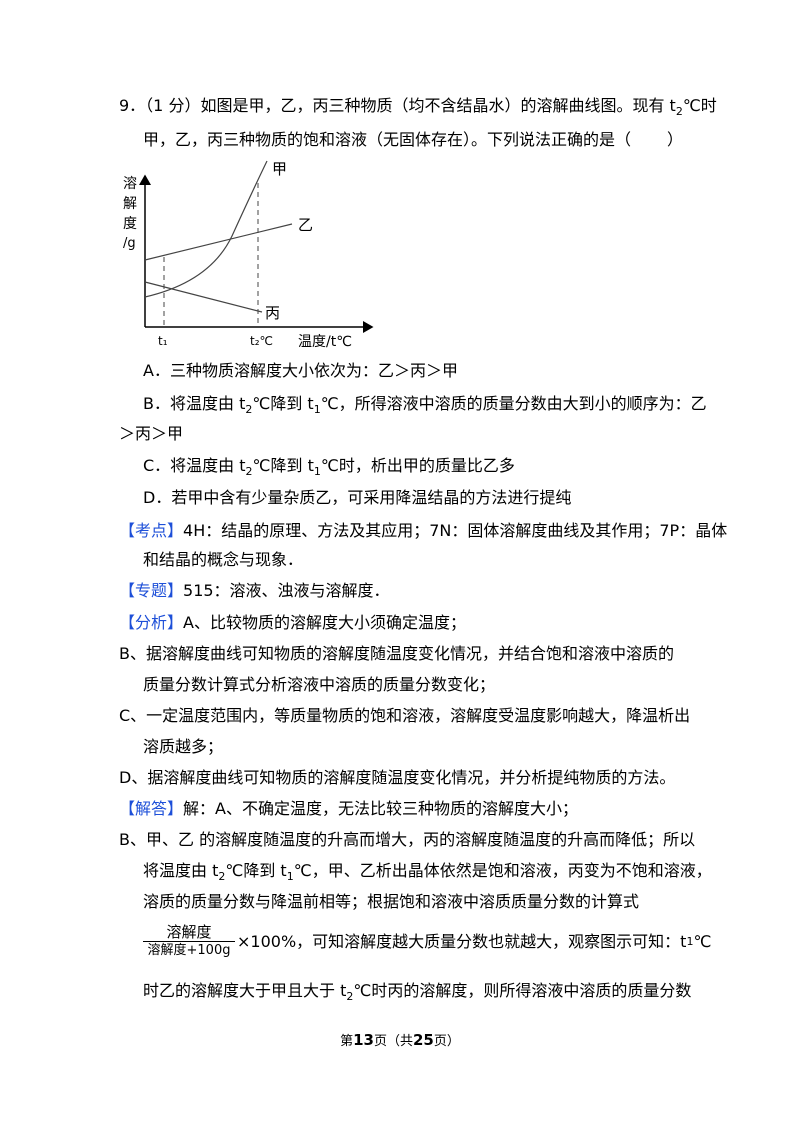 Image resolution: width=800 pixels, height=1132 pixels. I want to click on fenxi-line-c1: C、一定温度范围内，等质量物质的饱和溶液，溶解度受温度影响越大，降温析出, so click(405, 715).